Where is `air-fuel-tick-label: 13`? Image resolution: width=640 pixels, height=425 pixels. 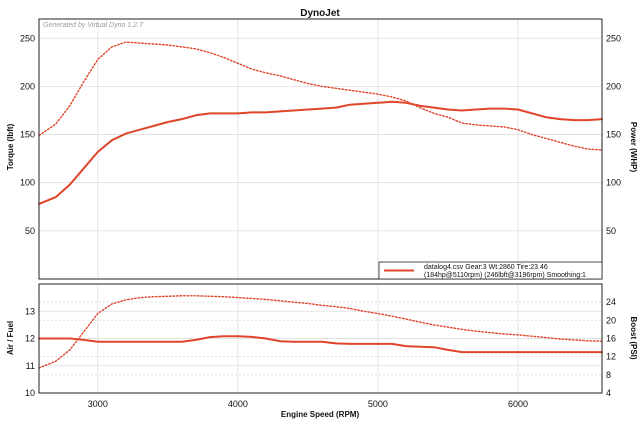 air-fuel-tick-label: 13 is located at coordinates (30, 311).